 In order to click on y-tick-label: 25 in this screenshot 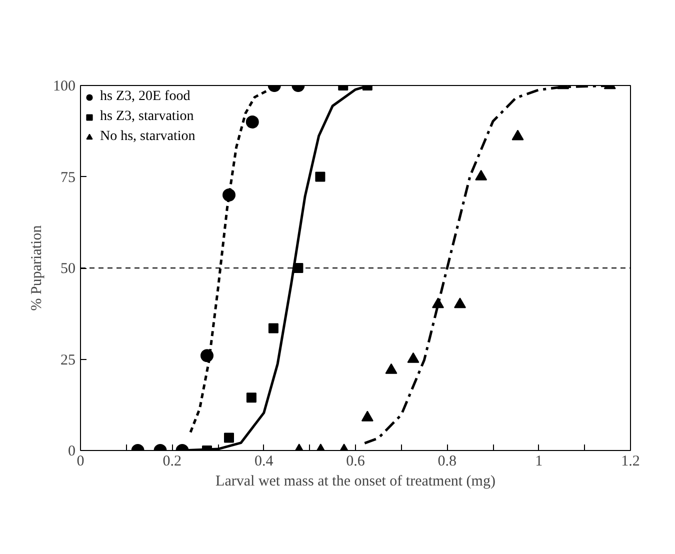, I will do `click(68, 360)`.